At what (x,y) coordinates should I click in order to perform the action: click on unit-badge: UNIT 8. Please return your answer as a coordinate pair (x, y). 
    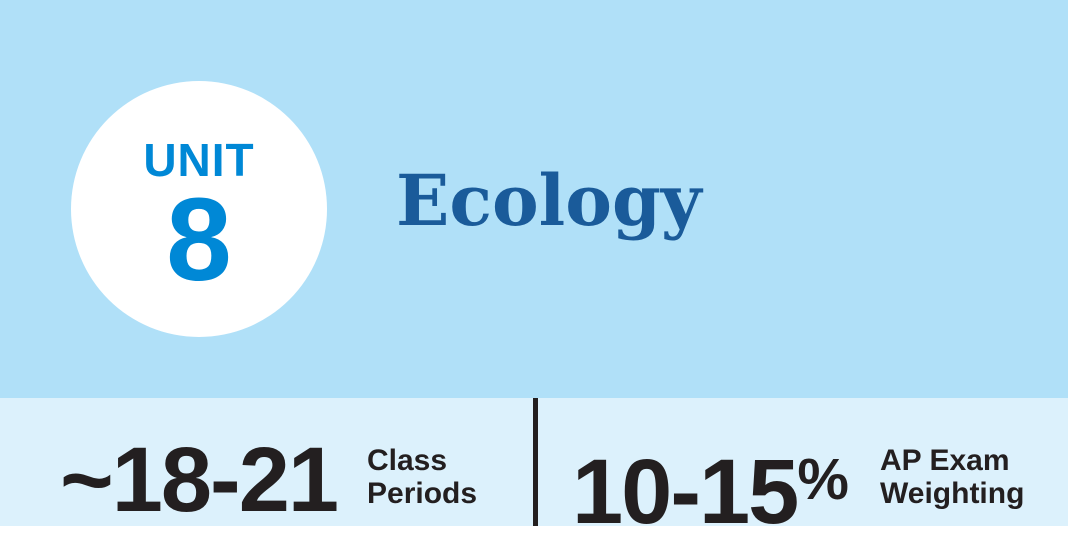
    Looking at the image, I should click on (199, 209).